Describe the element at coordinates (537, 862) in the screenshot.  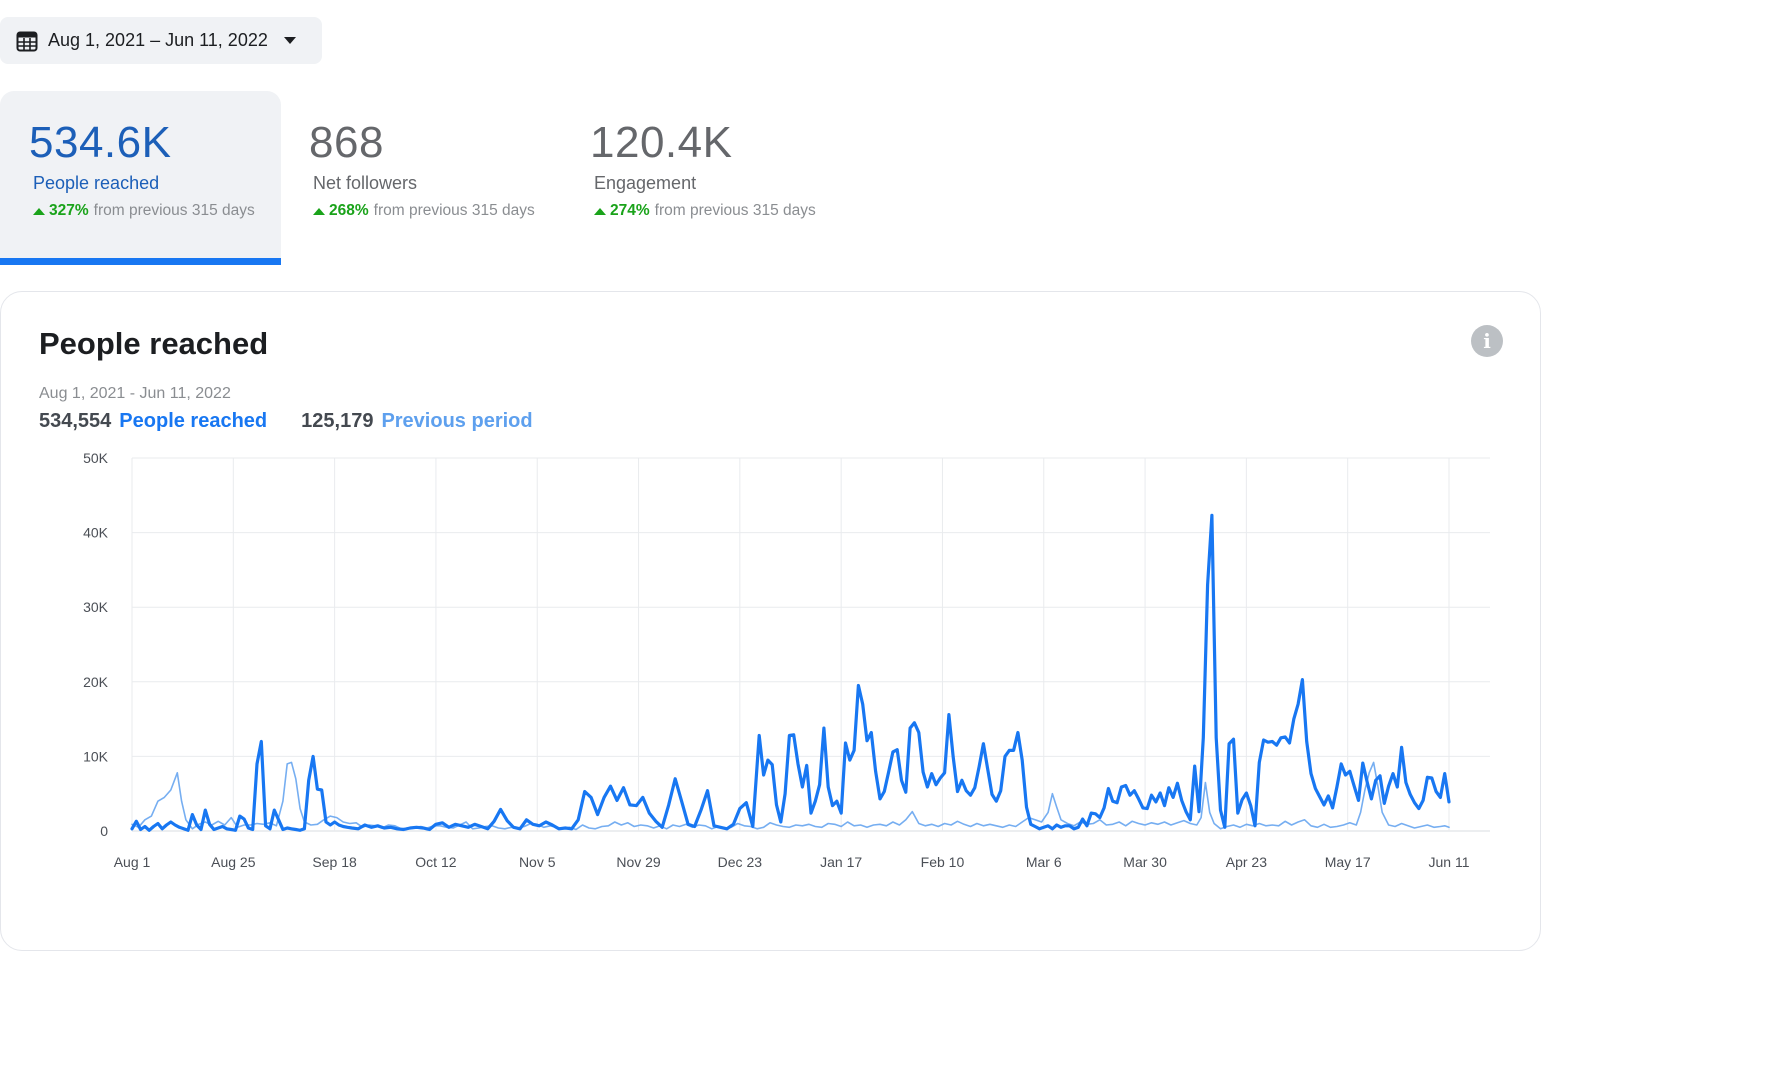
I see `x-tick-label: Nov 5` at that location.